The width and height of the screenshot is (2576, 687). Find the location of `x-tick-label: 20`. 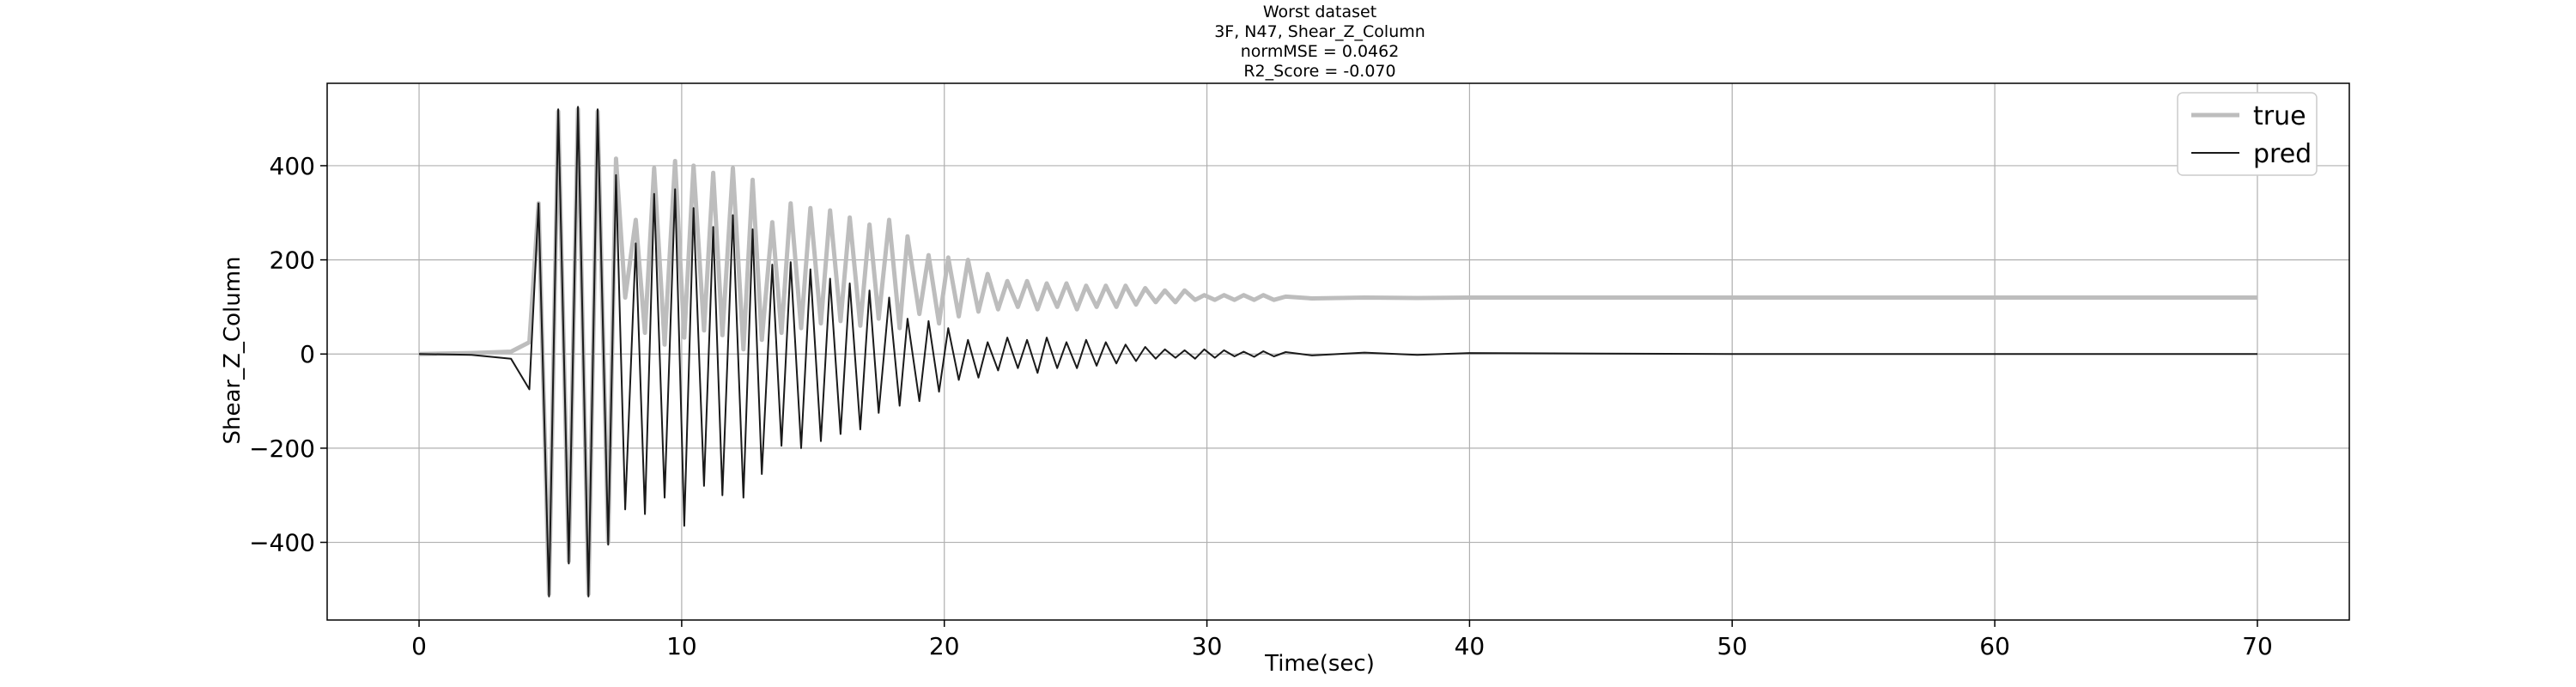

x-tick-label: 20 is located at coordinates (944, 646).